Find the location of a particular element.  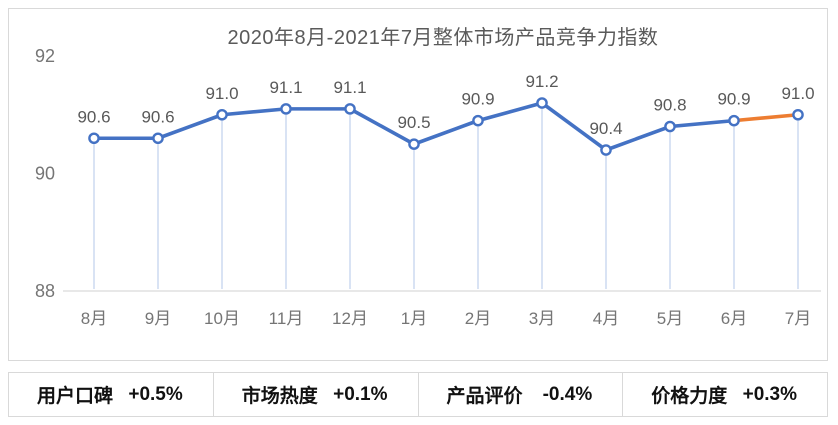

x-tick-label: 8月 is located at coordinates (94, 318).